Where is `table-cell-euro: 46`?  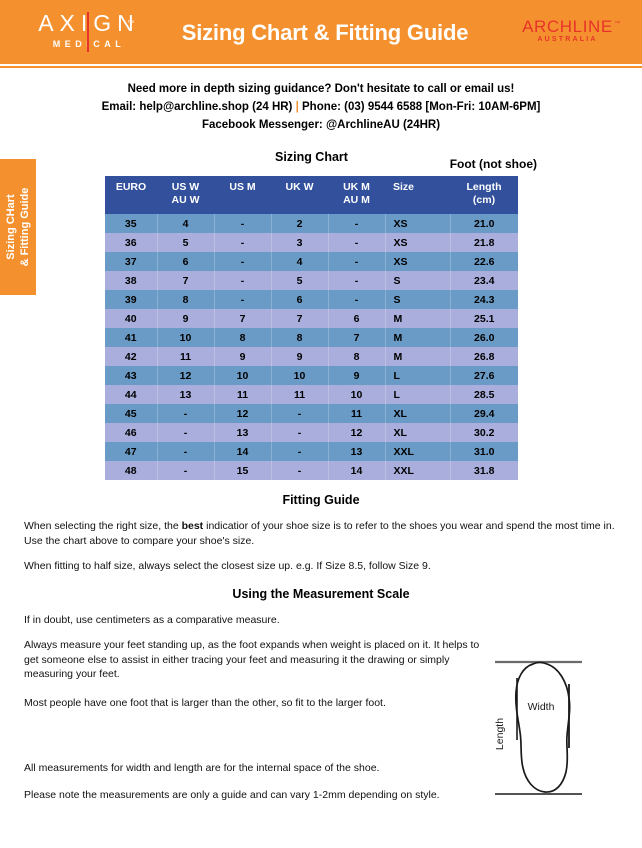 table-cell-euro: 46 is located at coordinates (131, 432).